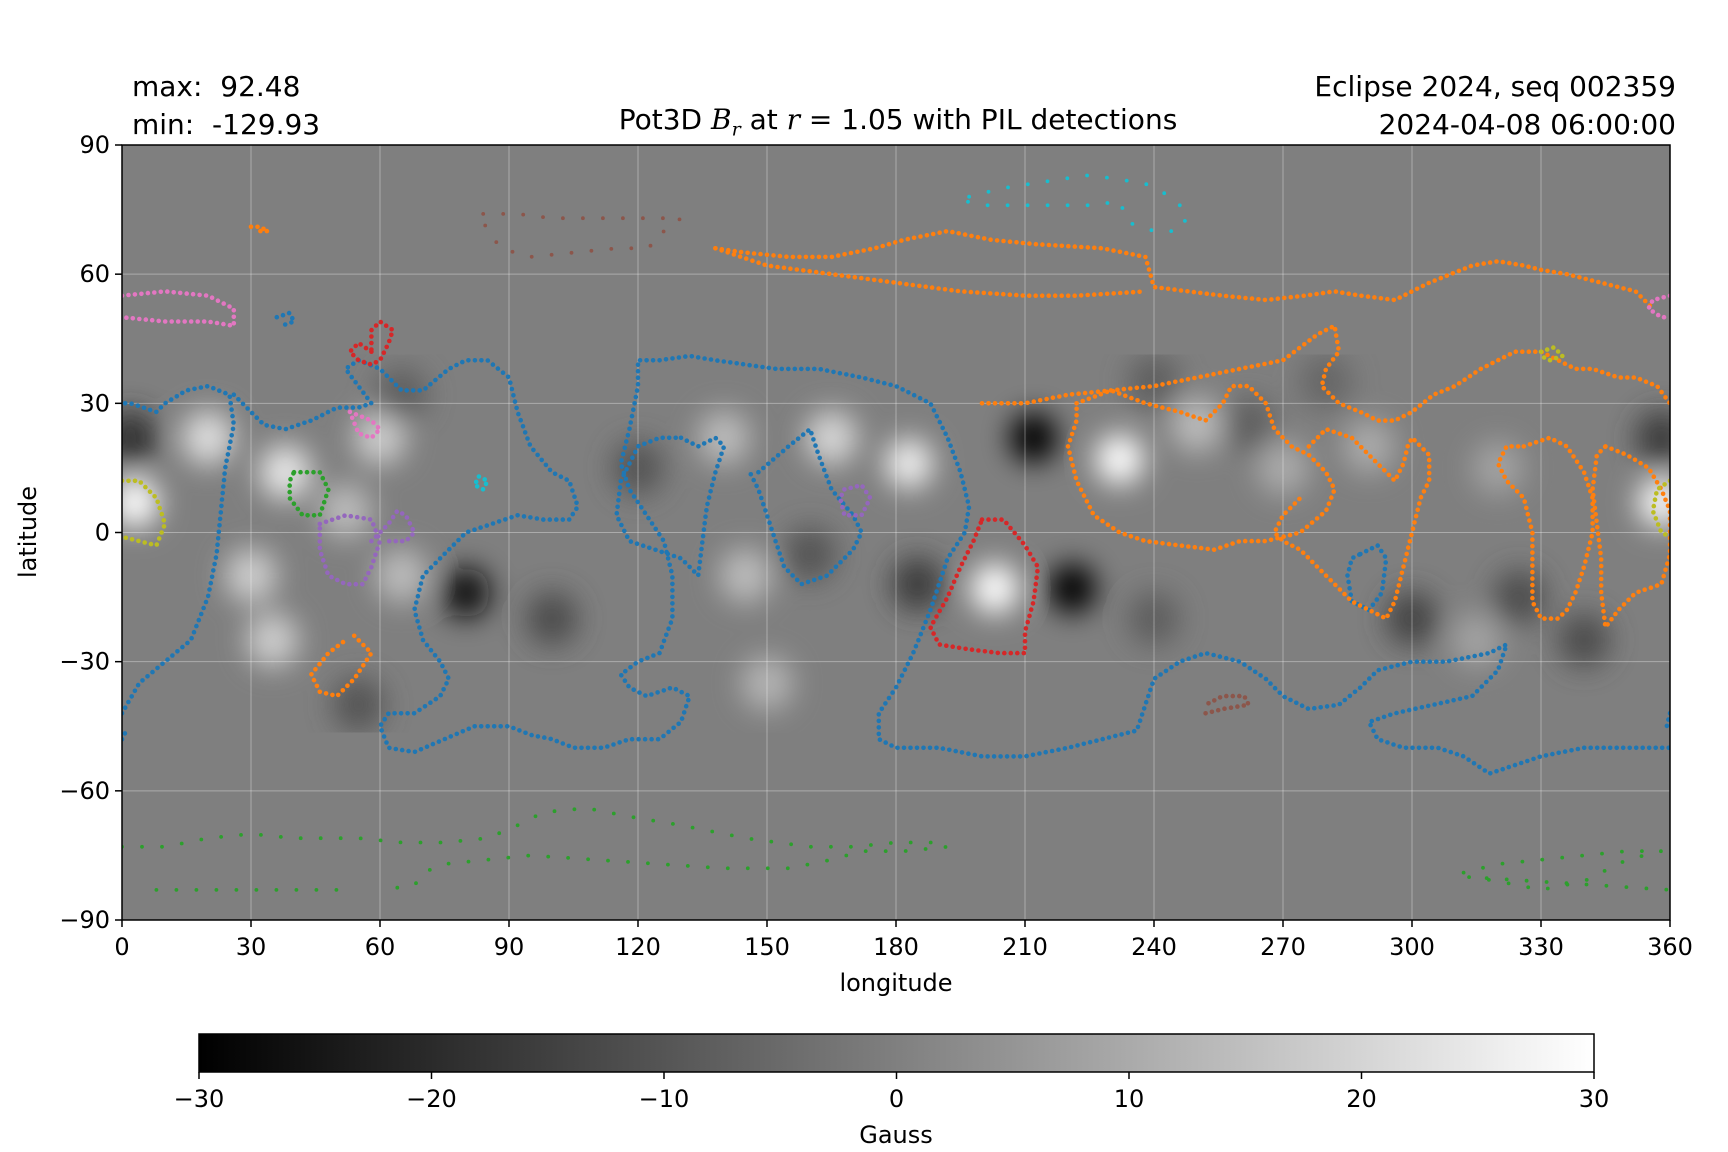  Describe the element at coordinates (84, 662) in the screenshot. I see `y-tick-label: −30` at that location.